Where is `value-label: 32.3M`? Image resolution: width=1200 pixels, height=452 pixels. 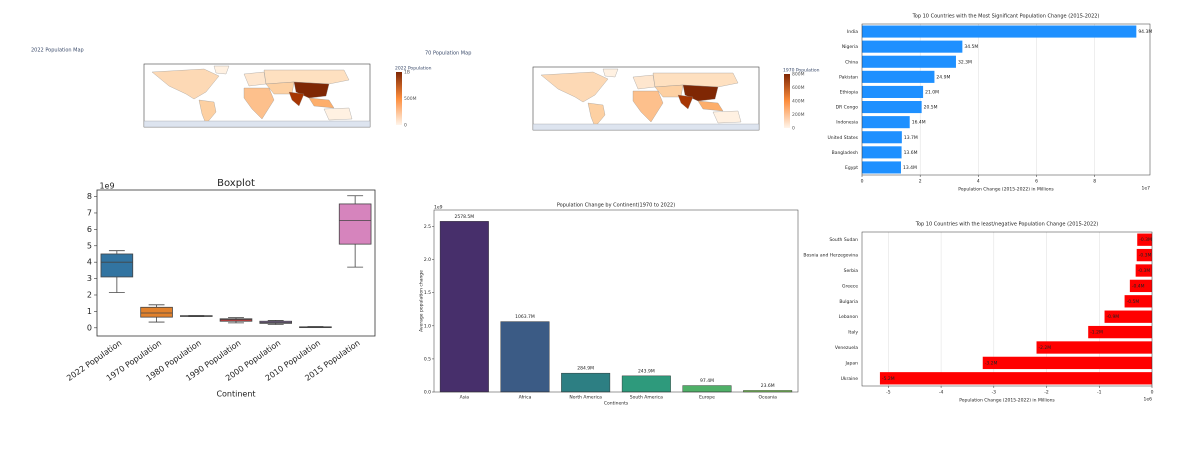
value-label: 32.3M is located at coordinates (965, 62).